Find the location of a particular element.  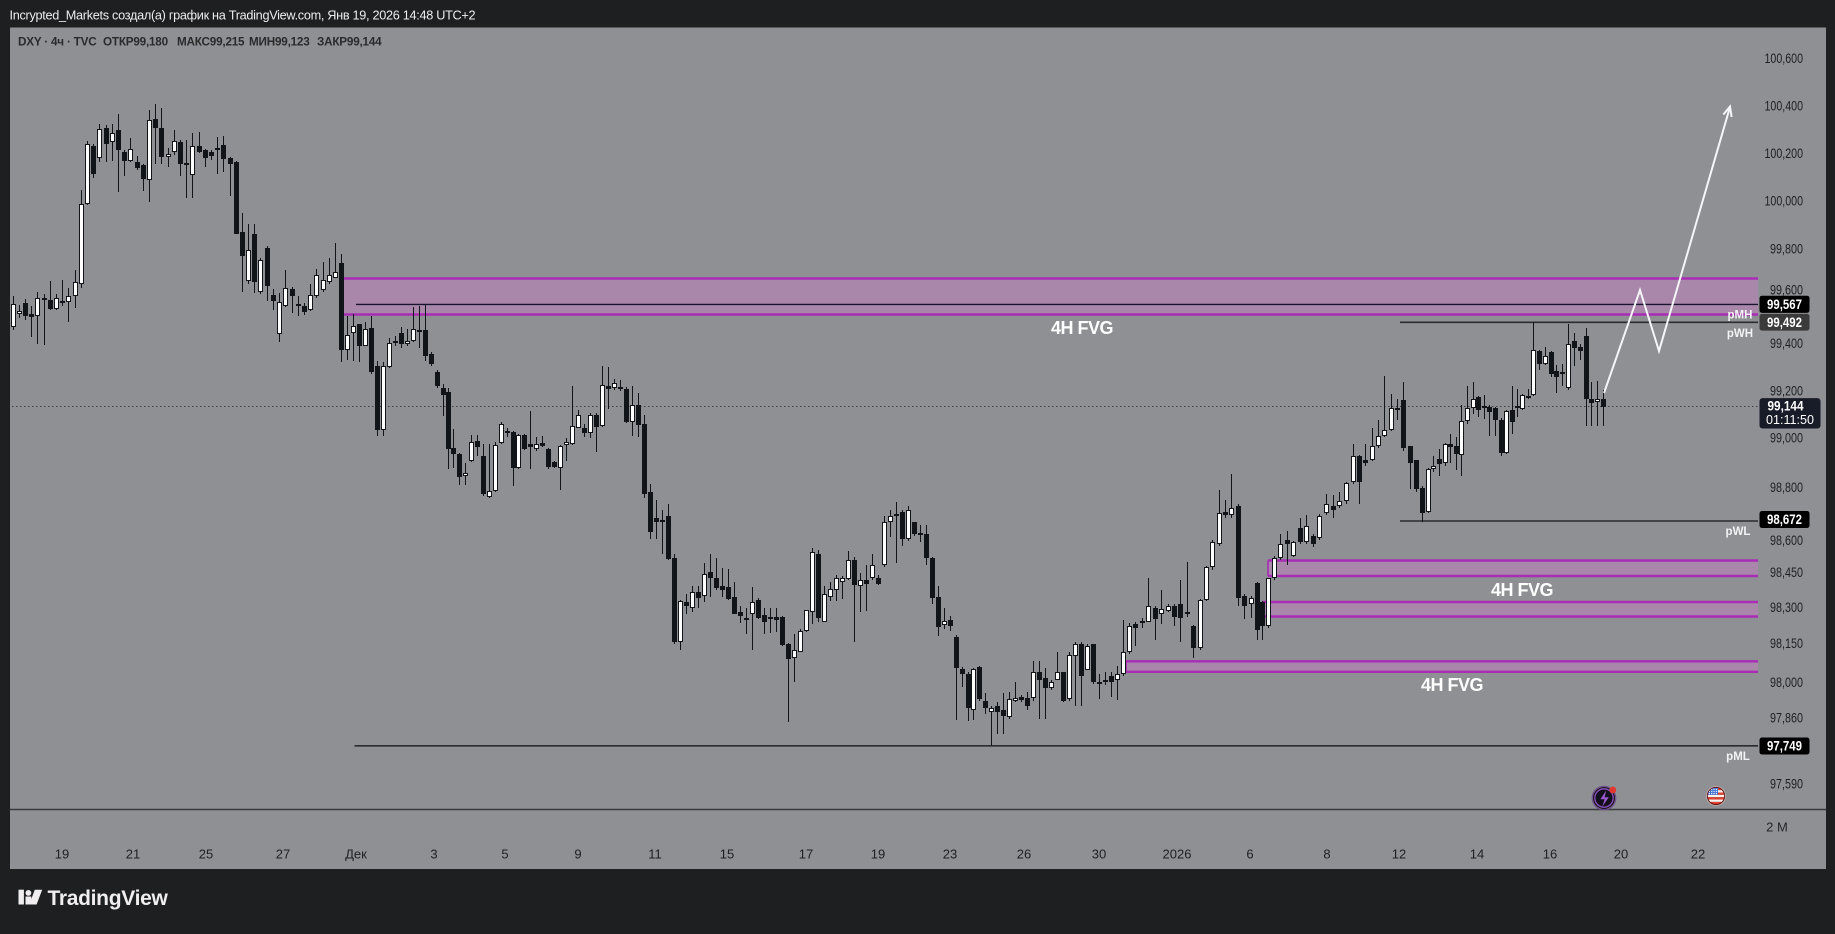

svg-text: 97,860 is located at coordinates (1786, 717).